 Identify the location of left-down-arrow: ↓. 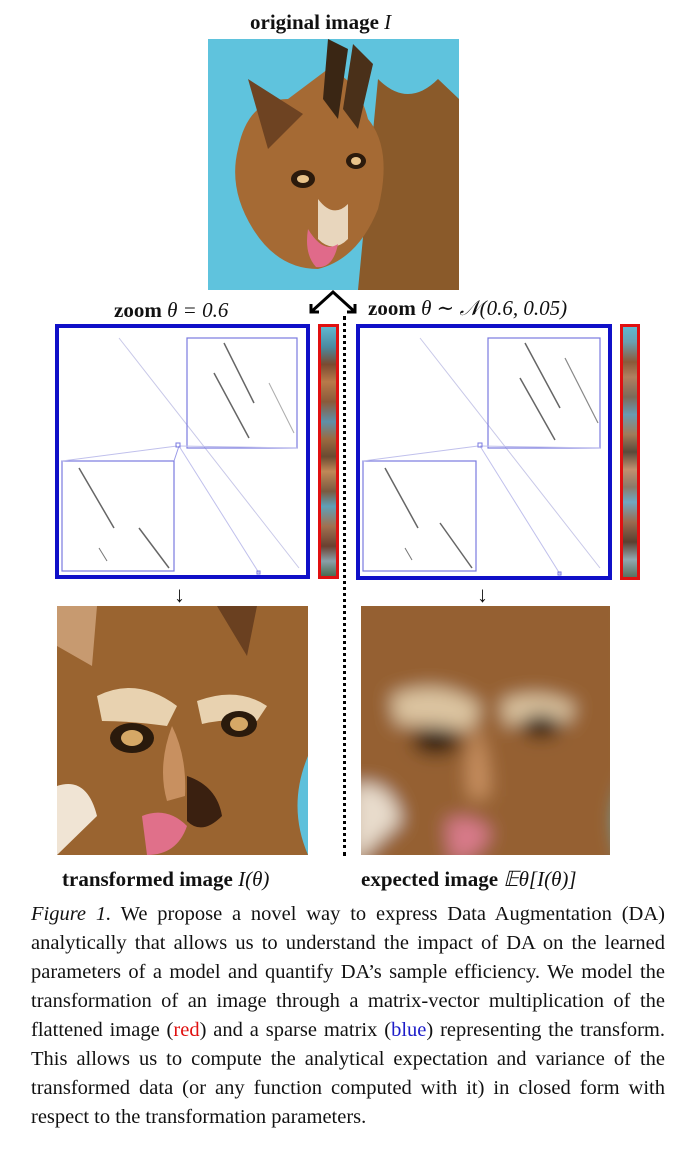
(179, 594).